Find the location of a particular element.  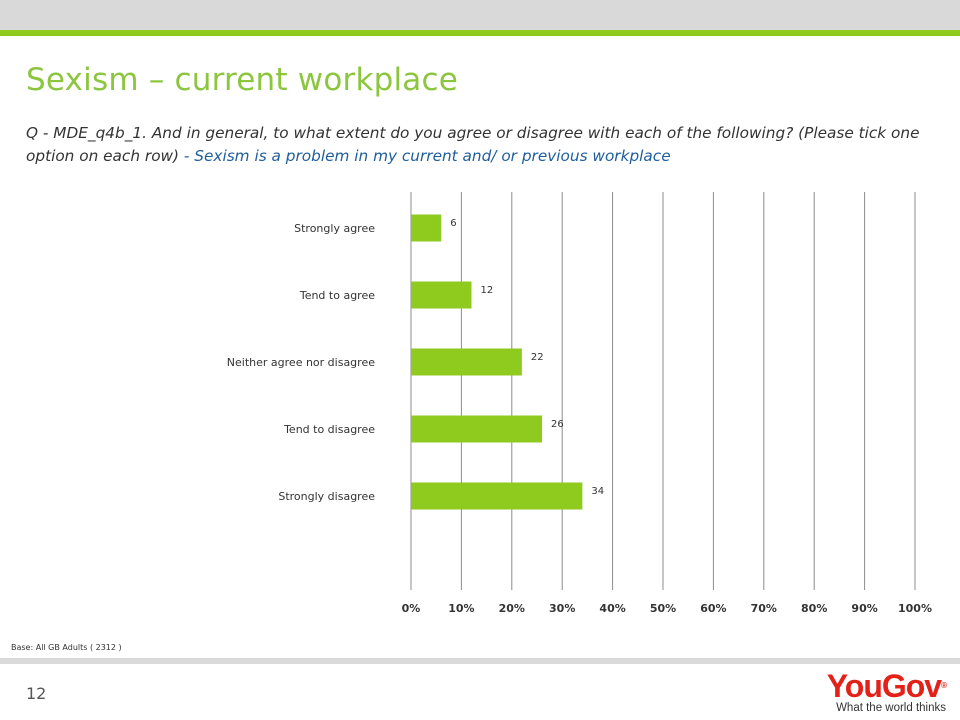

page-number: 12 is located at coordinates (36, 693).